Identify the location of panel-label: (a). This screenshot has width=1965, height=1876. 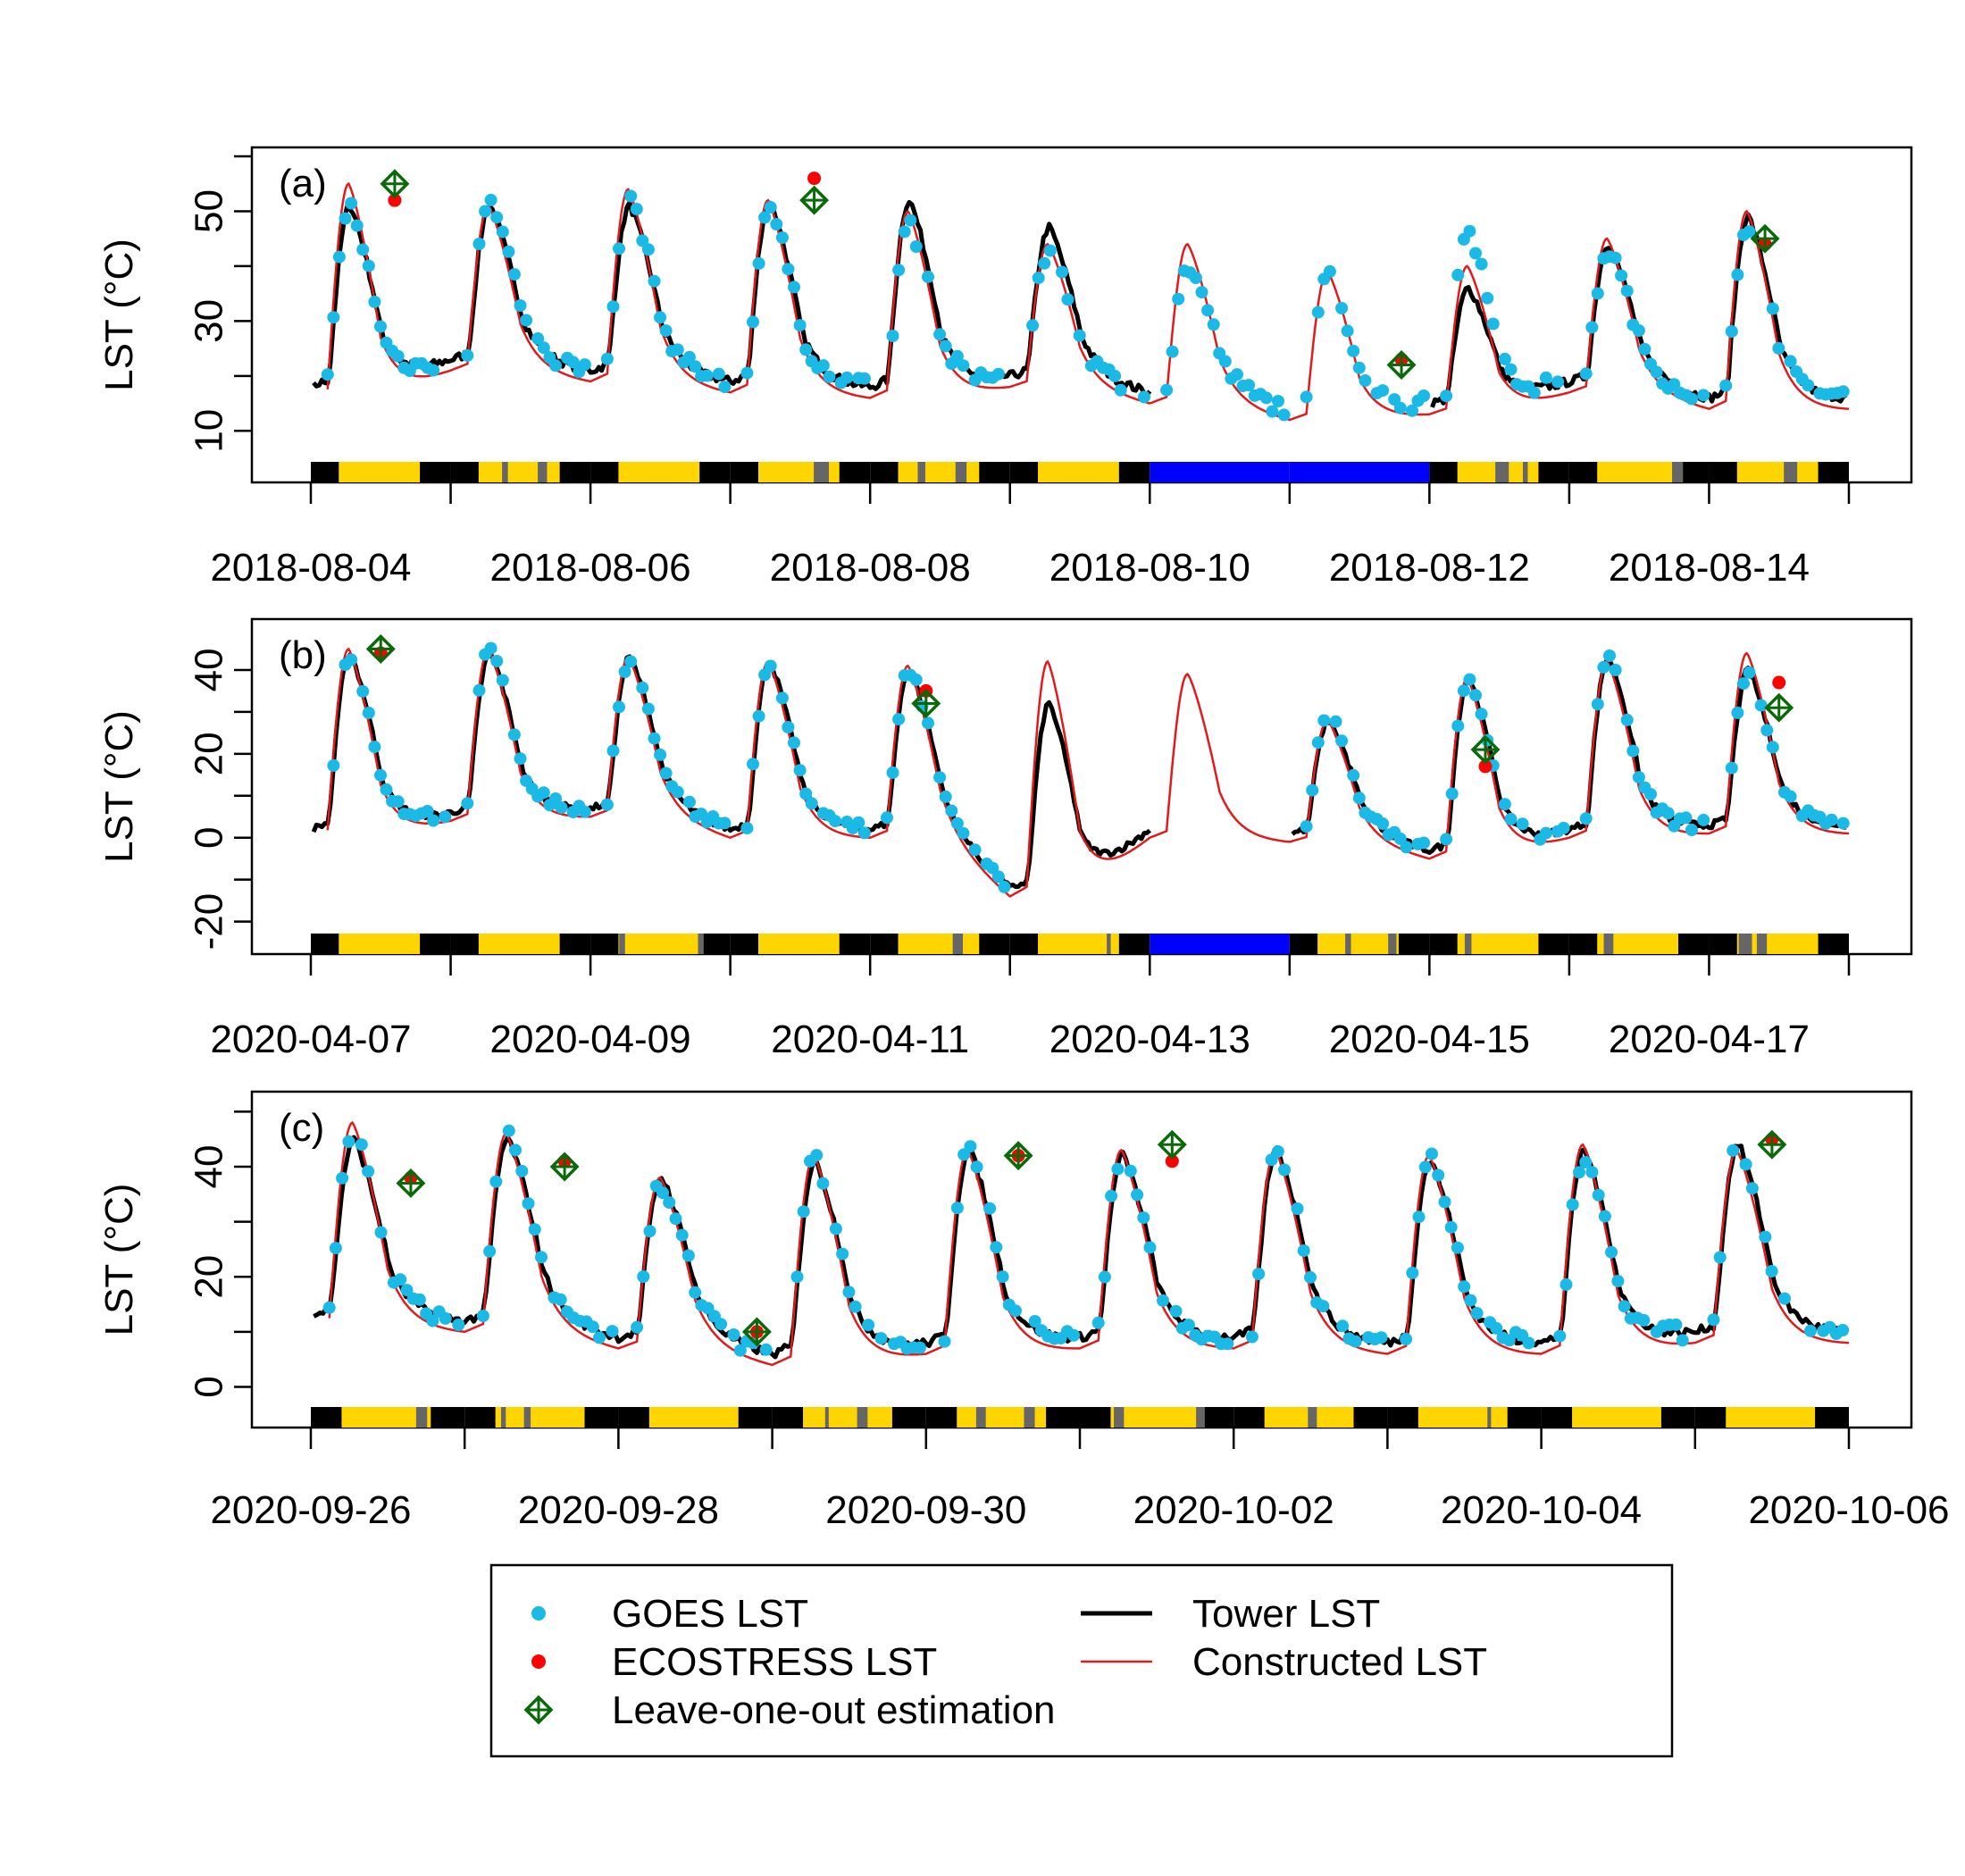
(303, 183).